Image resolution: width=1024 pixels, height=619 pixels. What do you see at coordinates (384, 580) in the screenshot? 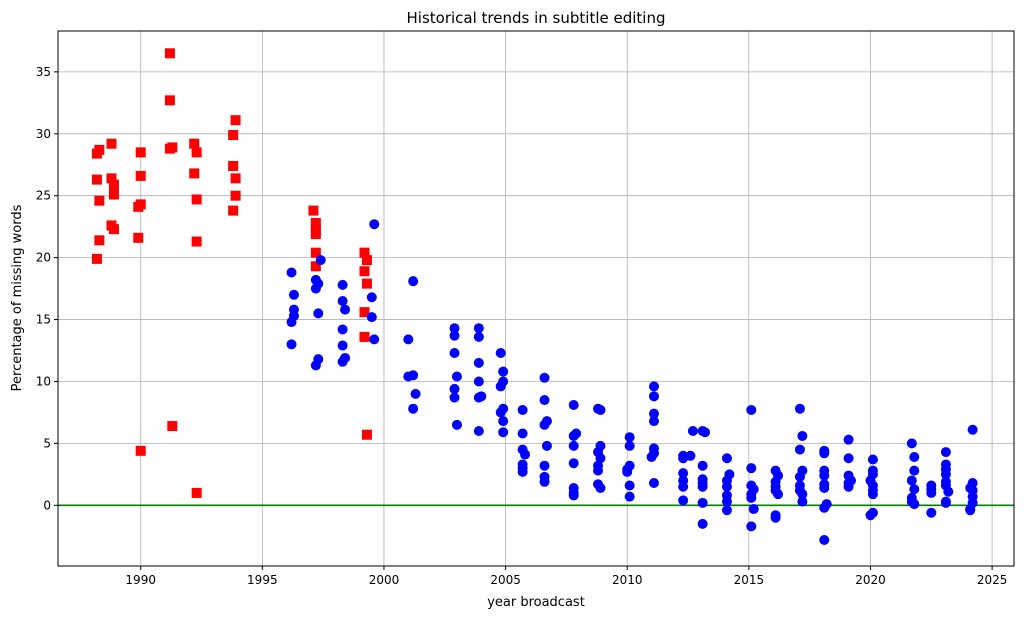
I see `x-tick-label: 2000` at bounding box center [384, 580].